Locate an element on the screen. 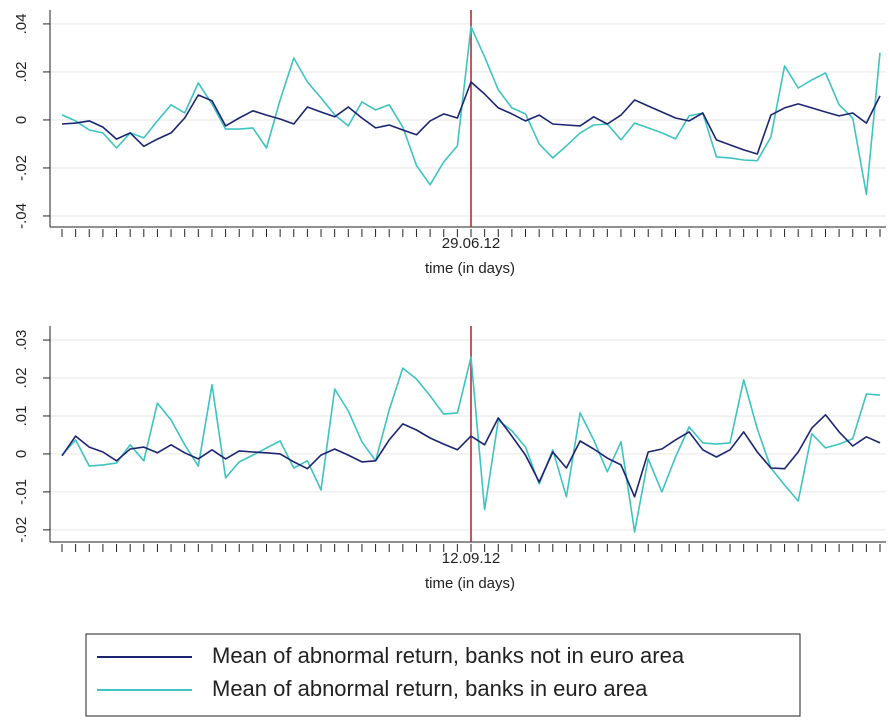  y-tick-label: -.01 is located at coordinates (21, 492).